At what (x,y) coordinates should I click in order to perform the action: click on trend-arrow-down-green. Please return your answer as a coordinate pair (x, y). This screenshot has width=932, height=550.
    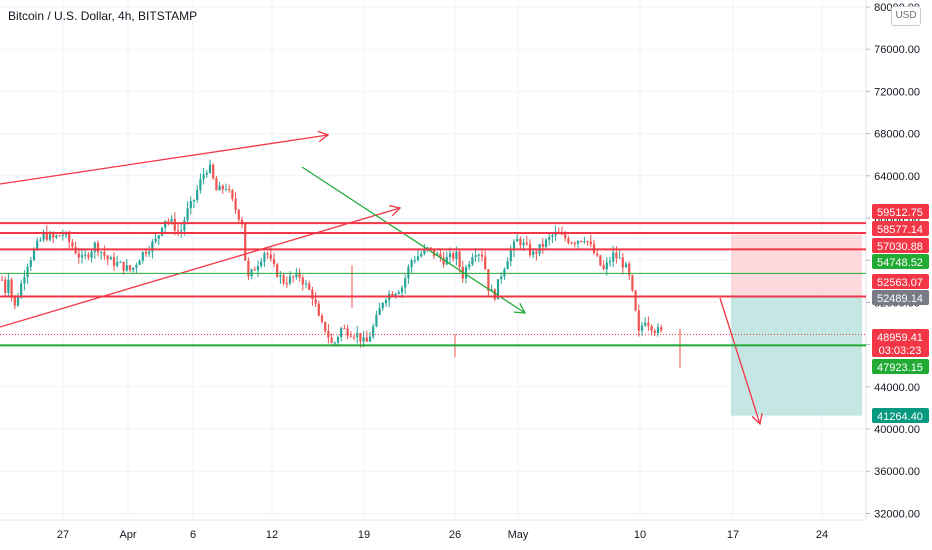
    Looking at the image, I should click on (413, 240).